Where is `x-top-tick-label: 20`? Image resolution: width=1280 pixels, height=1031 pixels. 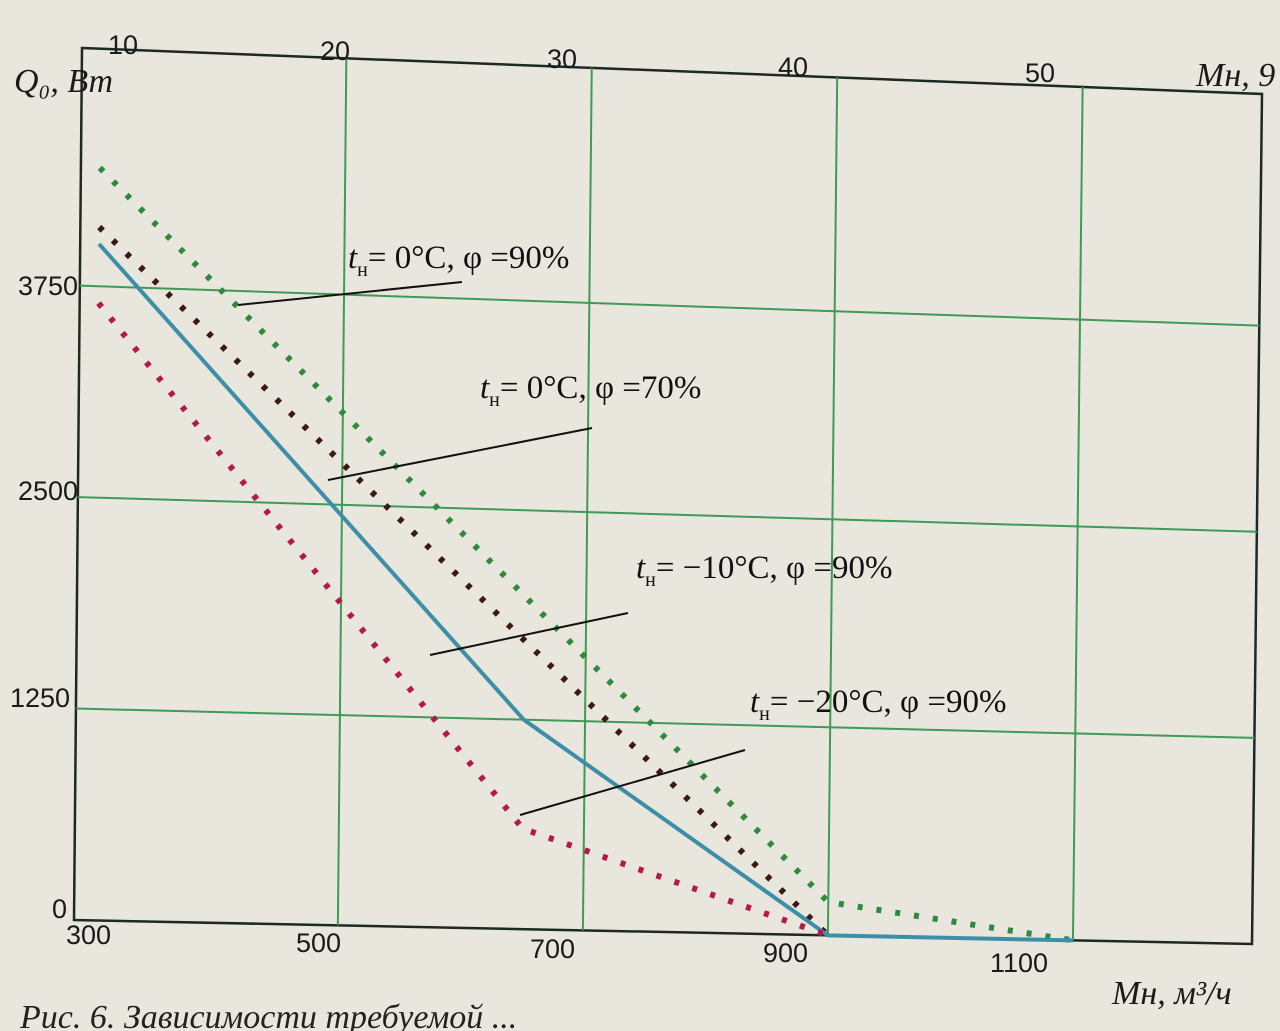
x-top-tick-label: 20 is located at coordinates (335, 51).